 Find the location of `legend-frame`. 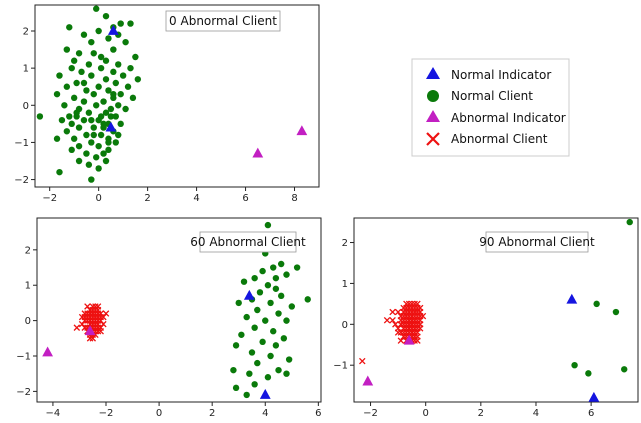

legend-frame is located at coordinates (490, 107).